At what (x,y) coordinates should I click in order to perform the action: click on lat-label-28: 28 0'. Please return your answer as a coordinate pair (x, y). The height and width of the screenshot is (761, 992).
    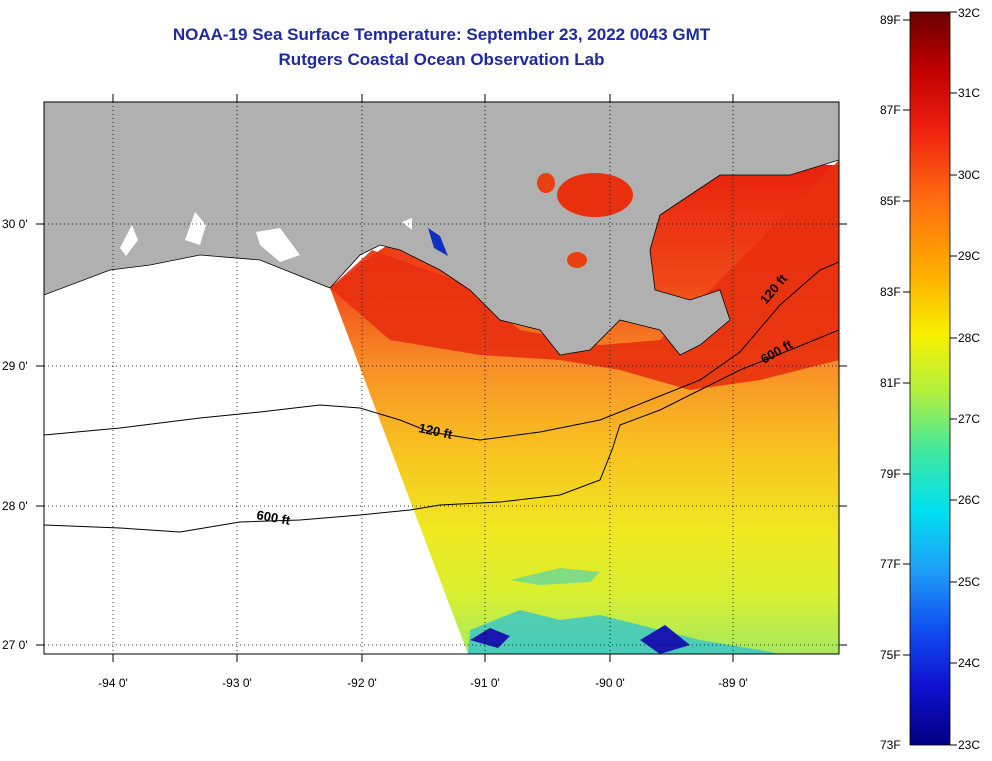
    Looking at the image, I should click on (15, 506).